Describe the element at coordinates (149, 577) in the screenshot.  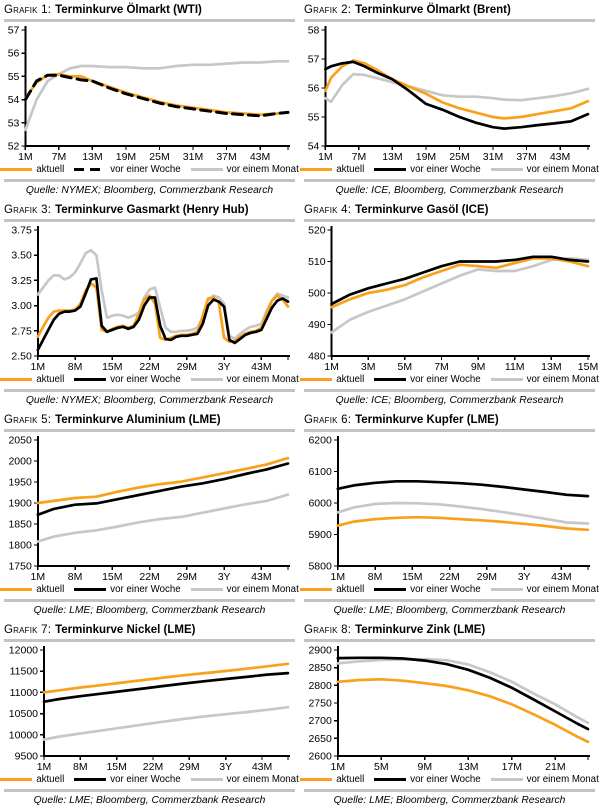
I see `svg-text: 22M` at that location.